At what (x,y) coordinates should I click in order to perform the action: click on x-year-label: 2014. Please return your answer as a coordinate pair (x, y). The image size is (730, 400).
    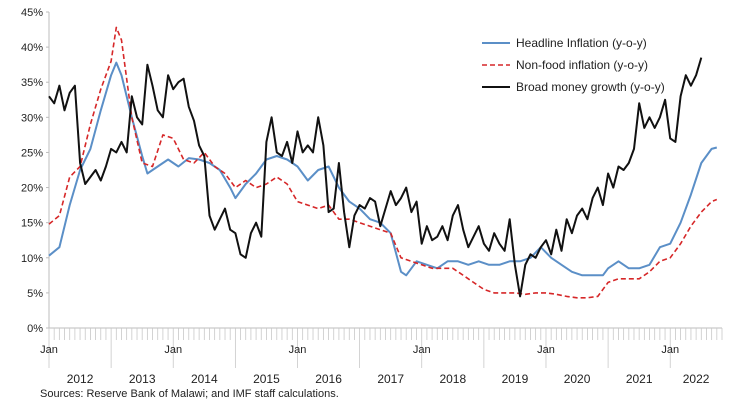
    Looking at the image, I should click on (204, 379).